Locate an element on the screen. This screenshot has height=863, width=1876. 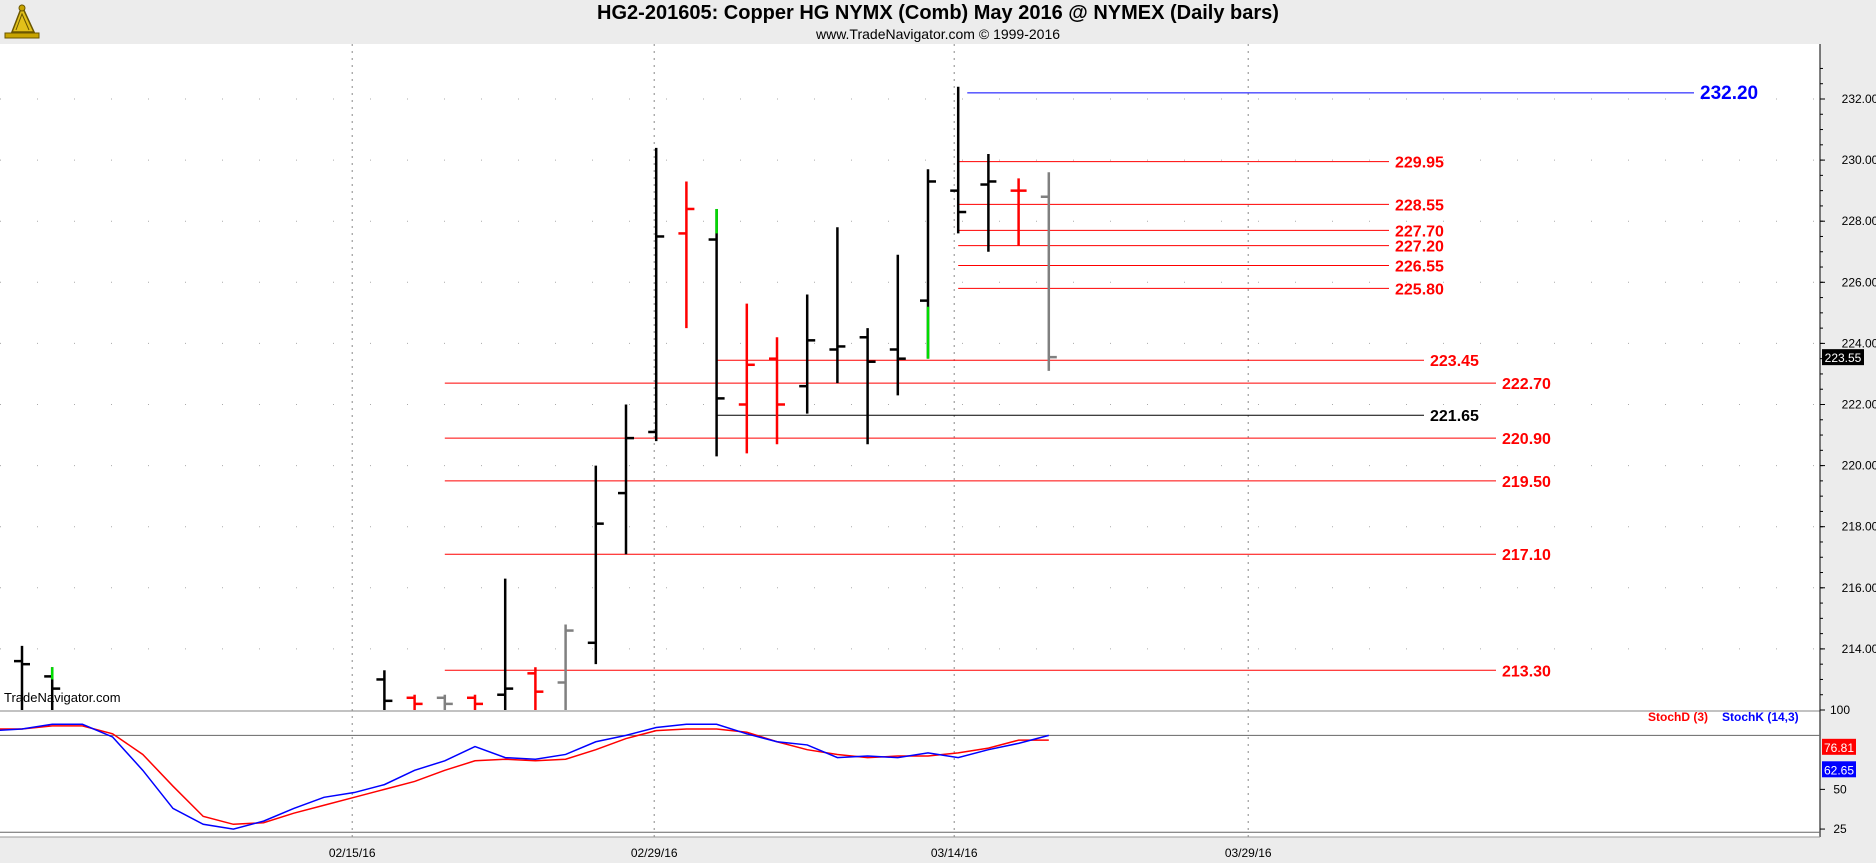
level-label: 228.55 is located at coordinates (1419, 205).